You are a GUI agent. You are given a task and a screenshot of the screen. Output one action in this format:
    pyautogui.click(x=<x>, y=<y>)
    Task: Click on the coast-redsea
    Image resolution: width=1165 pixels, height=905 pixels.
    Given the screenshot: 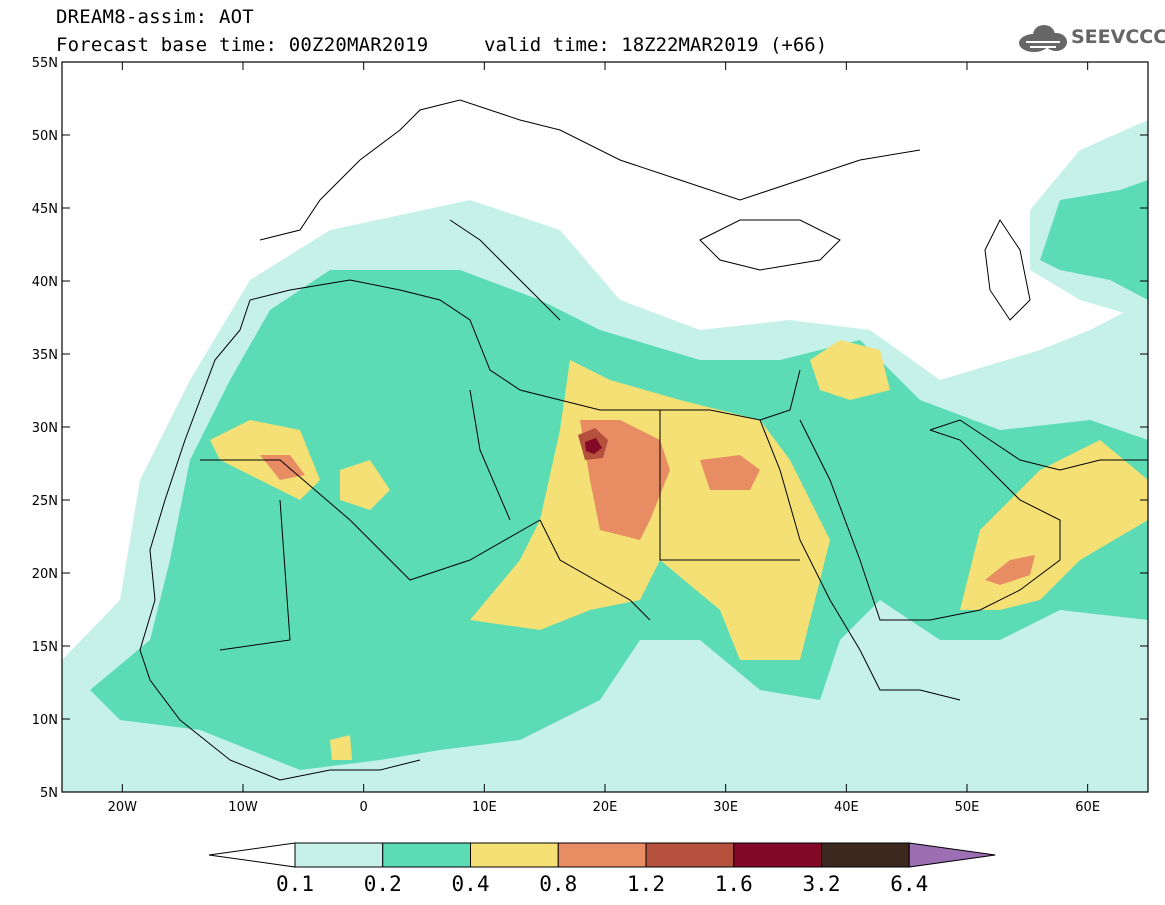 What is the action you would take?
    pyautogui.click(x=860, y=560)
    